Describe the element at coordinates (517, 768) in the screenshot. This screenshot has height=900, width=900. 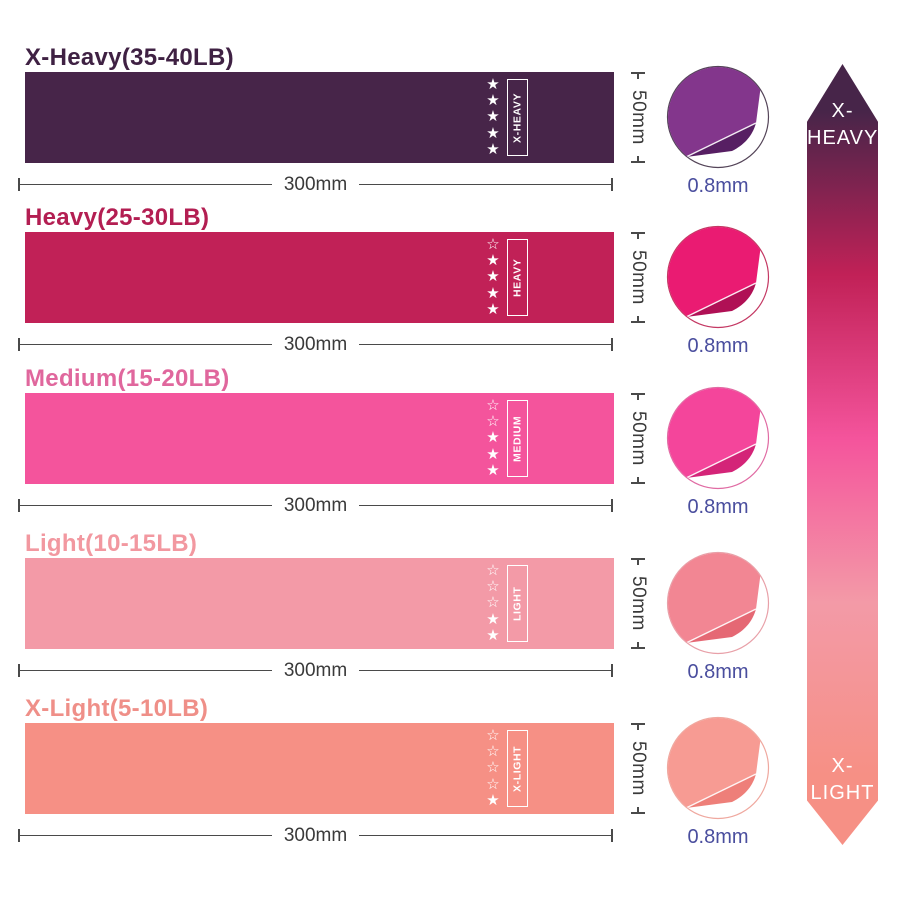
I see `band-label: X-LIGHT` at that location.